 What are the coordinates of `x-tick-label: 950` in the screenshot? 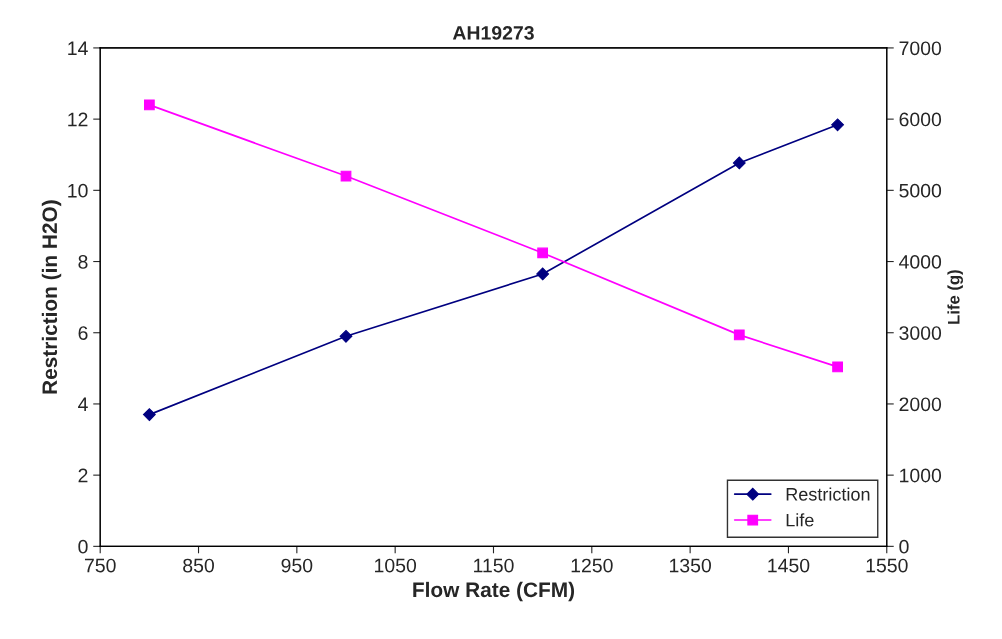 It's located at (297, 565).